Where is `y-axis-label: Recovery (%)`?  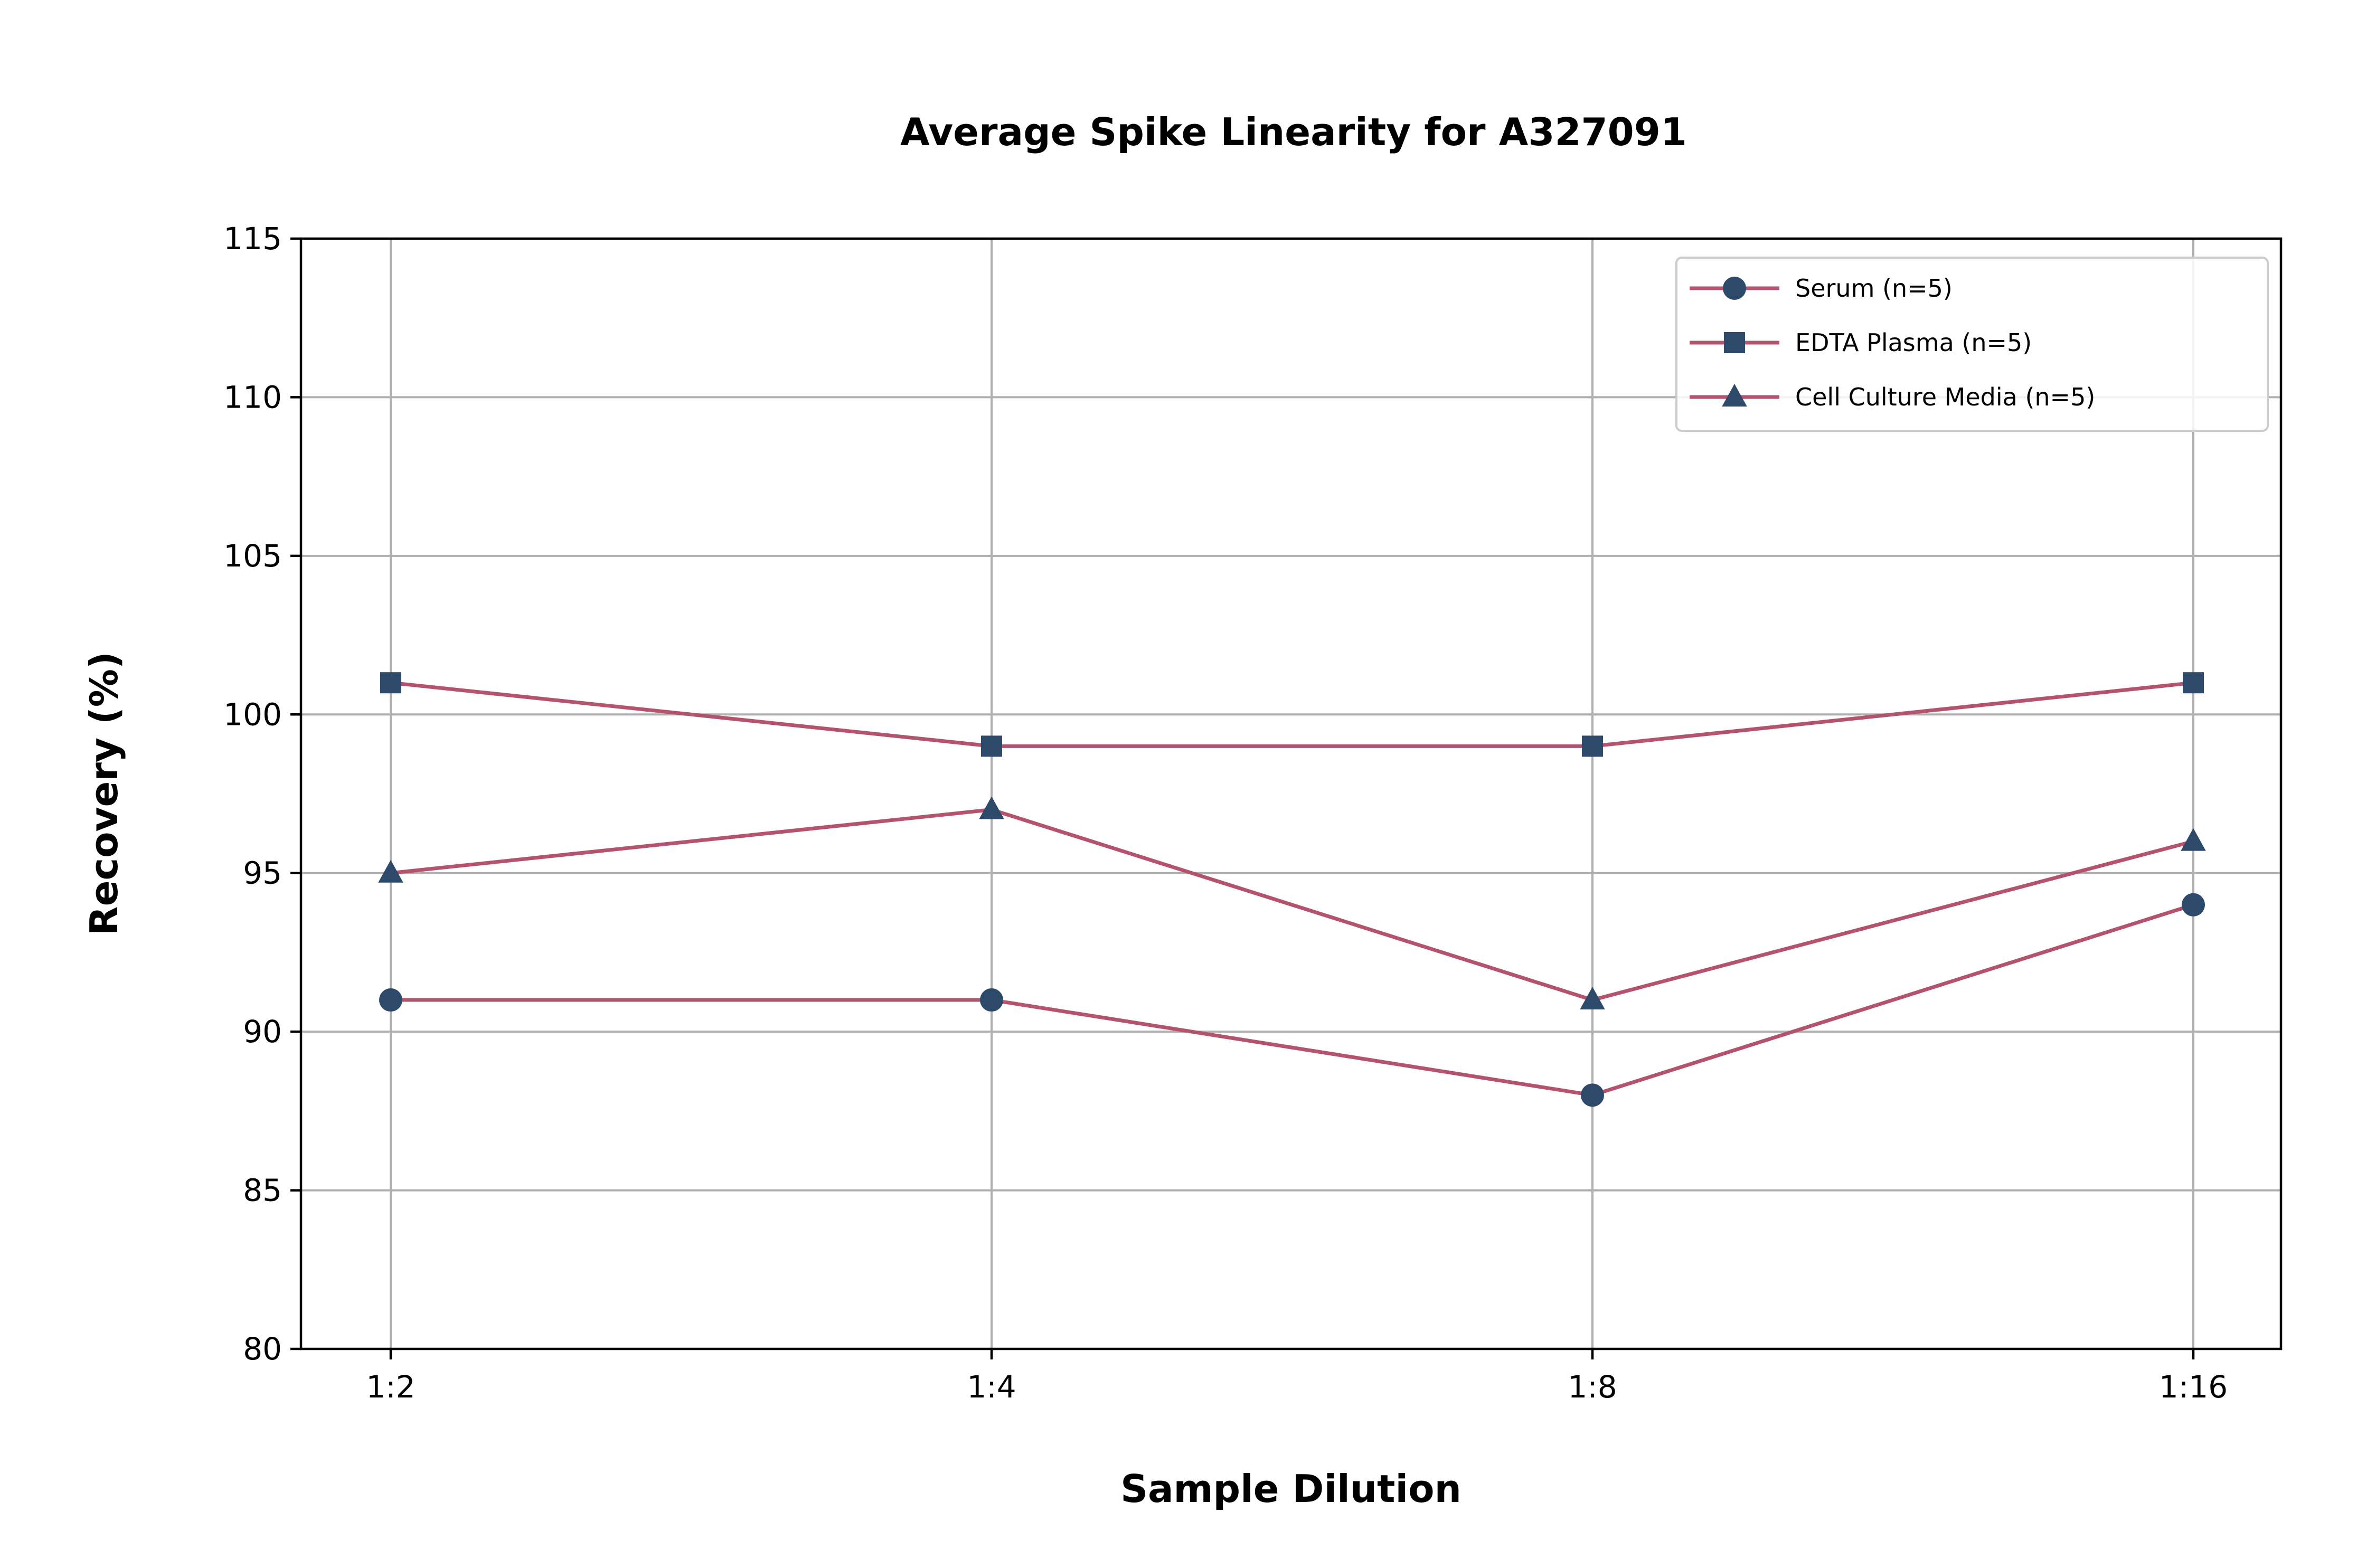
y-axis-label: Recovery (%) is located at coordinates (104, 793).